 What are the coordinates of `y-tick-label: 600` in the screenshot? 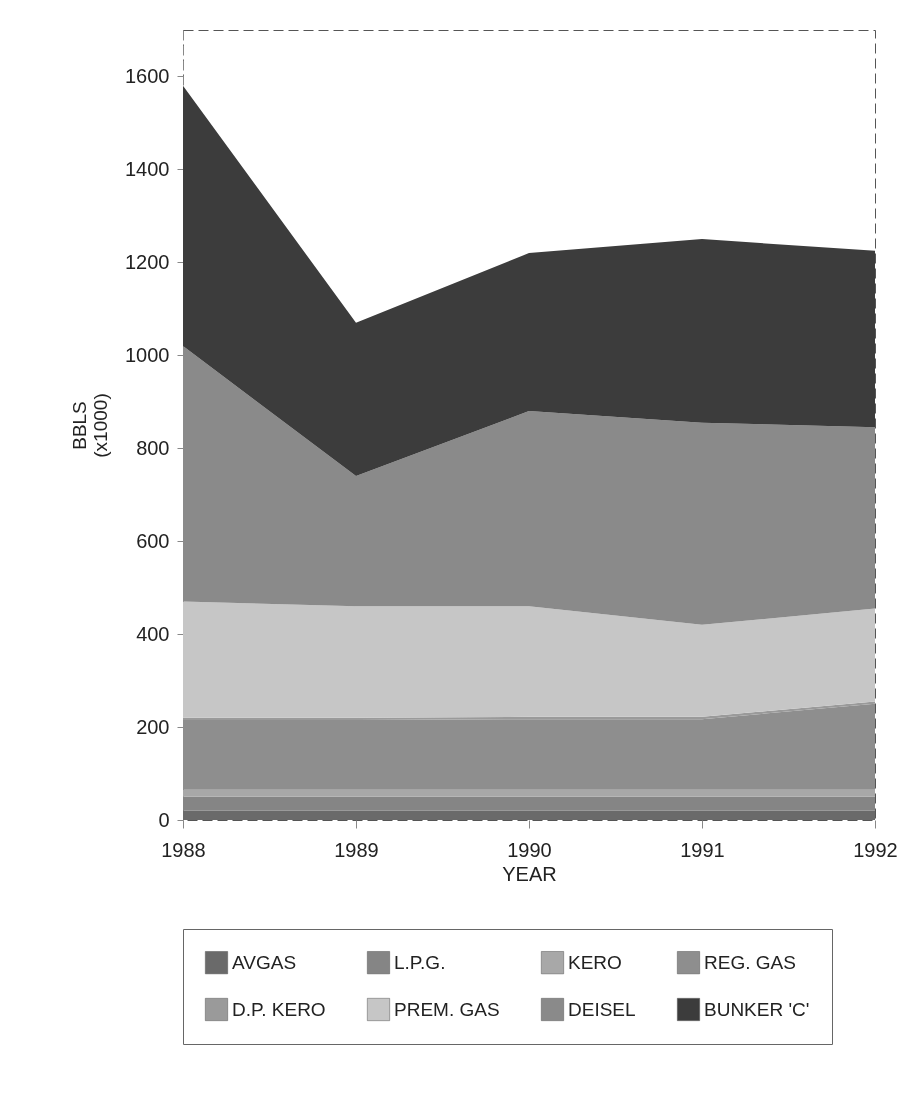 It's located at (153, 540).